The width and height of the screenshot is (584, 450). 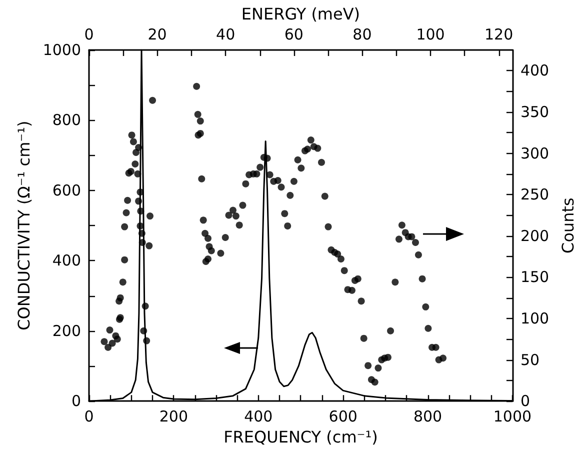 I want to click on x2-tick-label: 60, so click(x=294, y=35).